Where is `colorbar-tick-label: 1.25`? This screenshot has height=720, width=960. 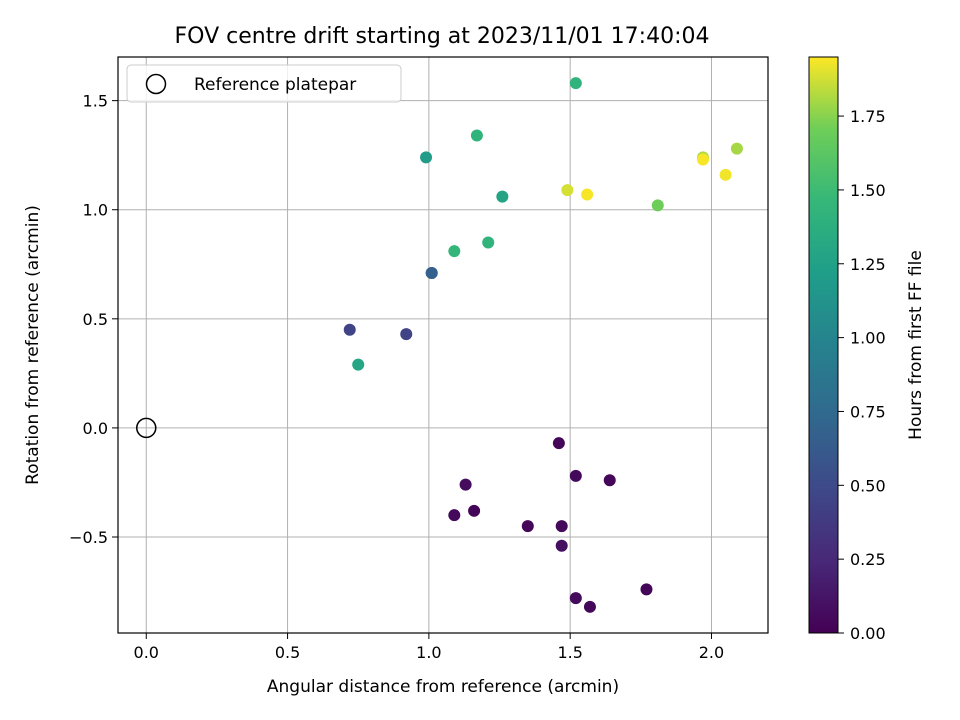
colorbar-tick-label: 1.25 is located at coordinates (868, 264).